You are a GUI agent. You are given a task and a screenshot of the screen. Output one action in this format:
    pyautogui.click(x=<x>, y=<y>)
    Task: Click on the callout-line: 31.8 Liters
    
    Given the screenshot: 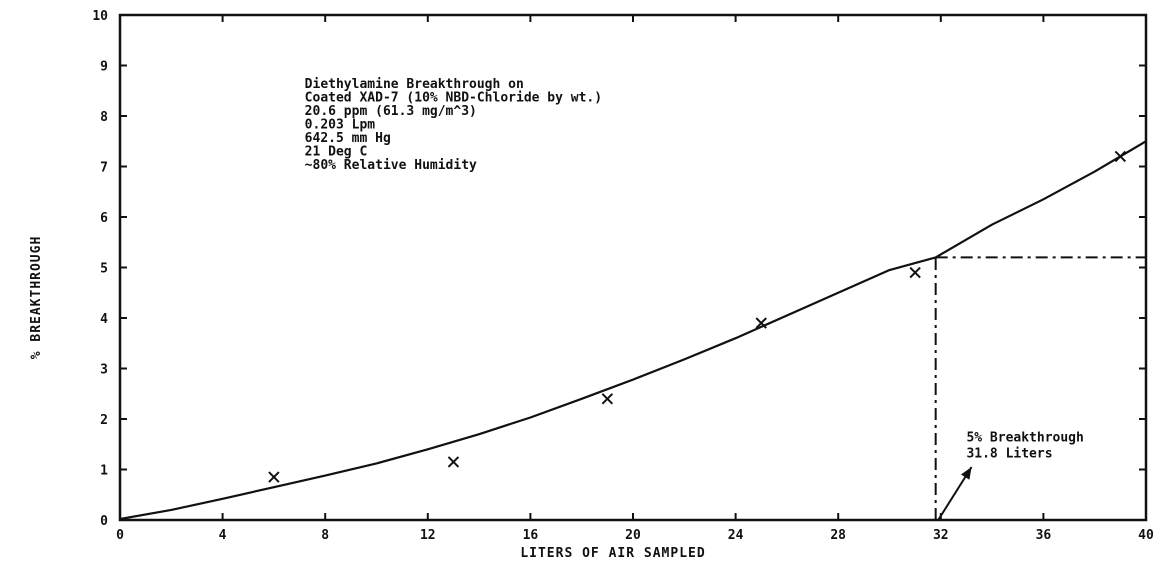 What is the action you would take?
    pyautogui.click(x=1009, y=454)
    